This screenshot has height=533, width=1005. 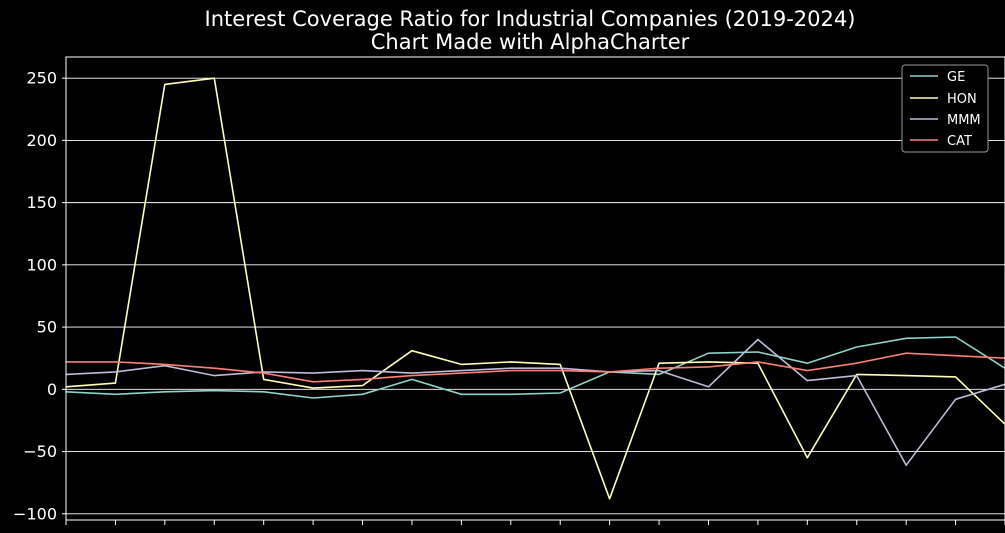 What do you see at coordinates (35, 513) in the screenshot?
I see `y-tick-label: −100` at bounding box center [35, 513].